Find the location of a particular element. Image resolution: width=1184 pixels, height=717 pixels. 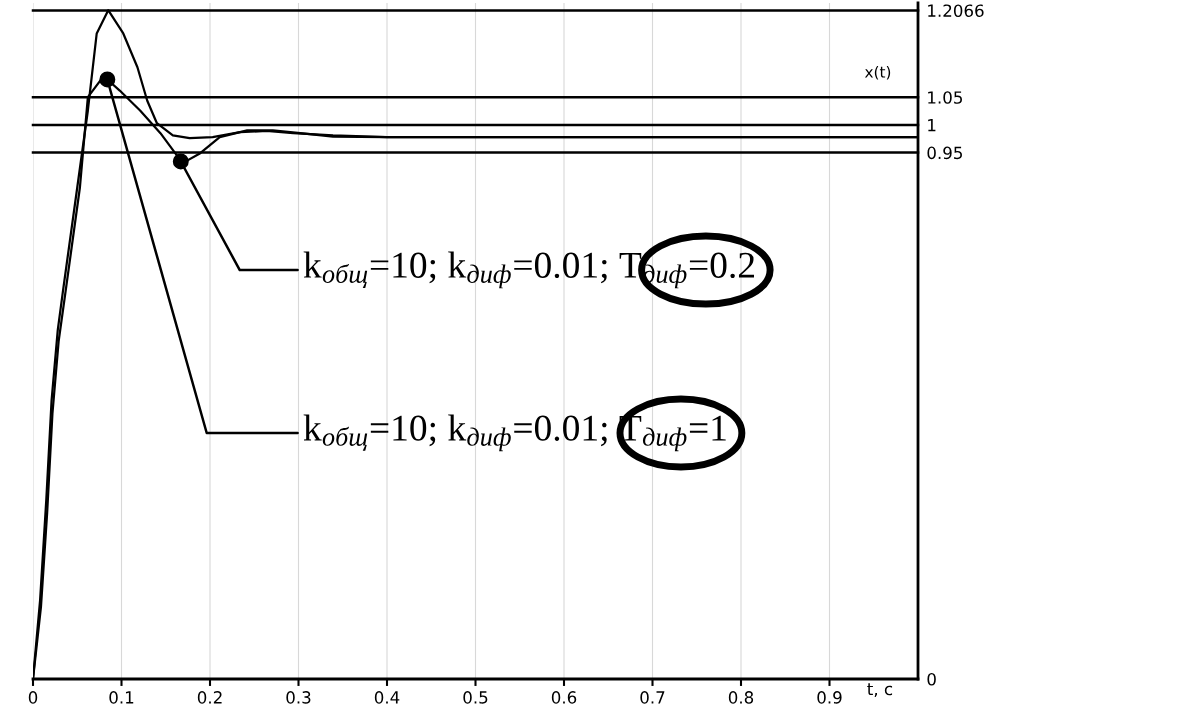

y-tick-label: 1.05 is located at coordinates (945, 97).